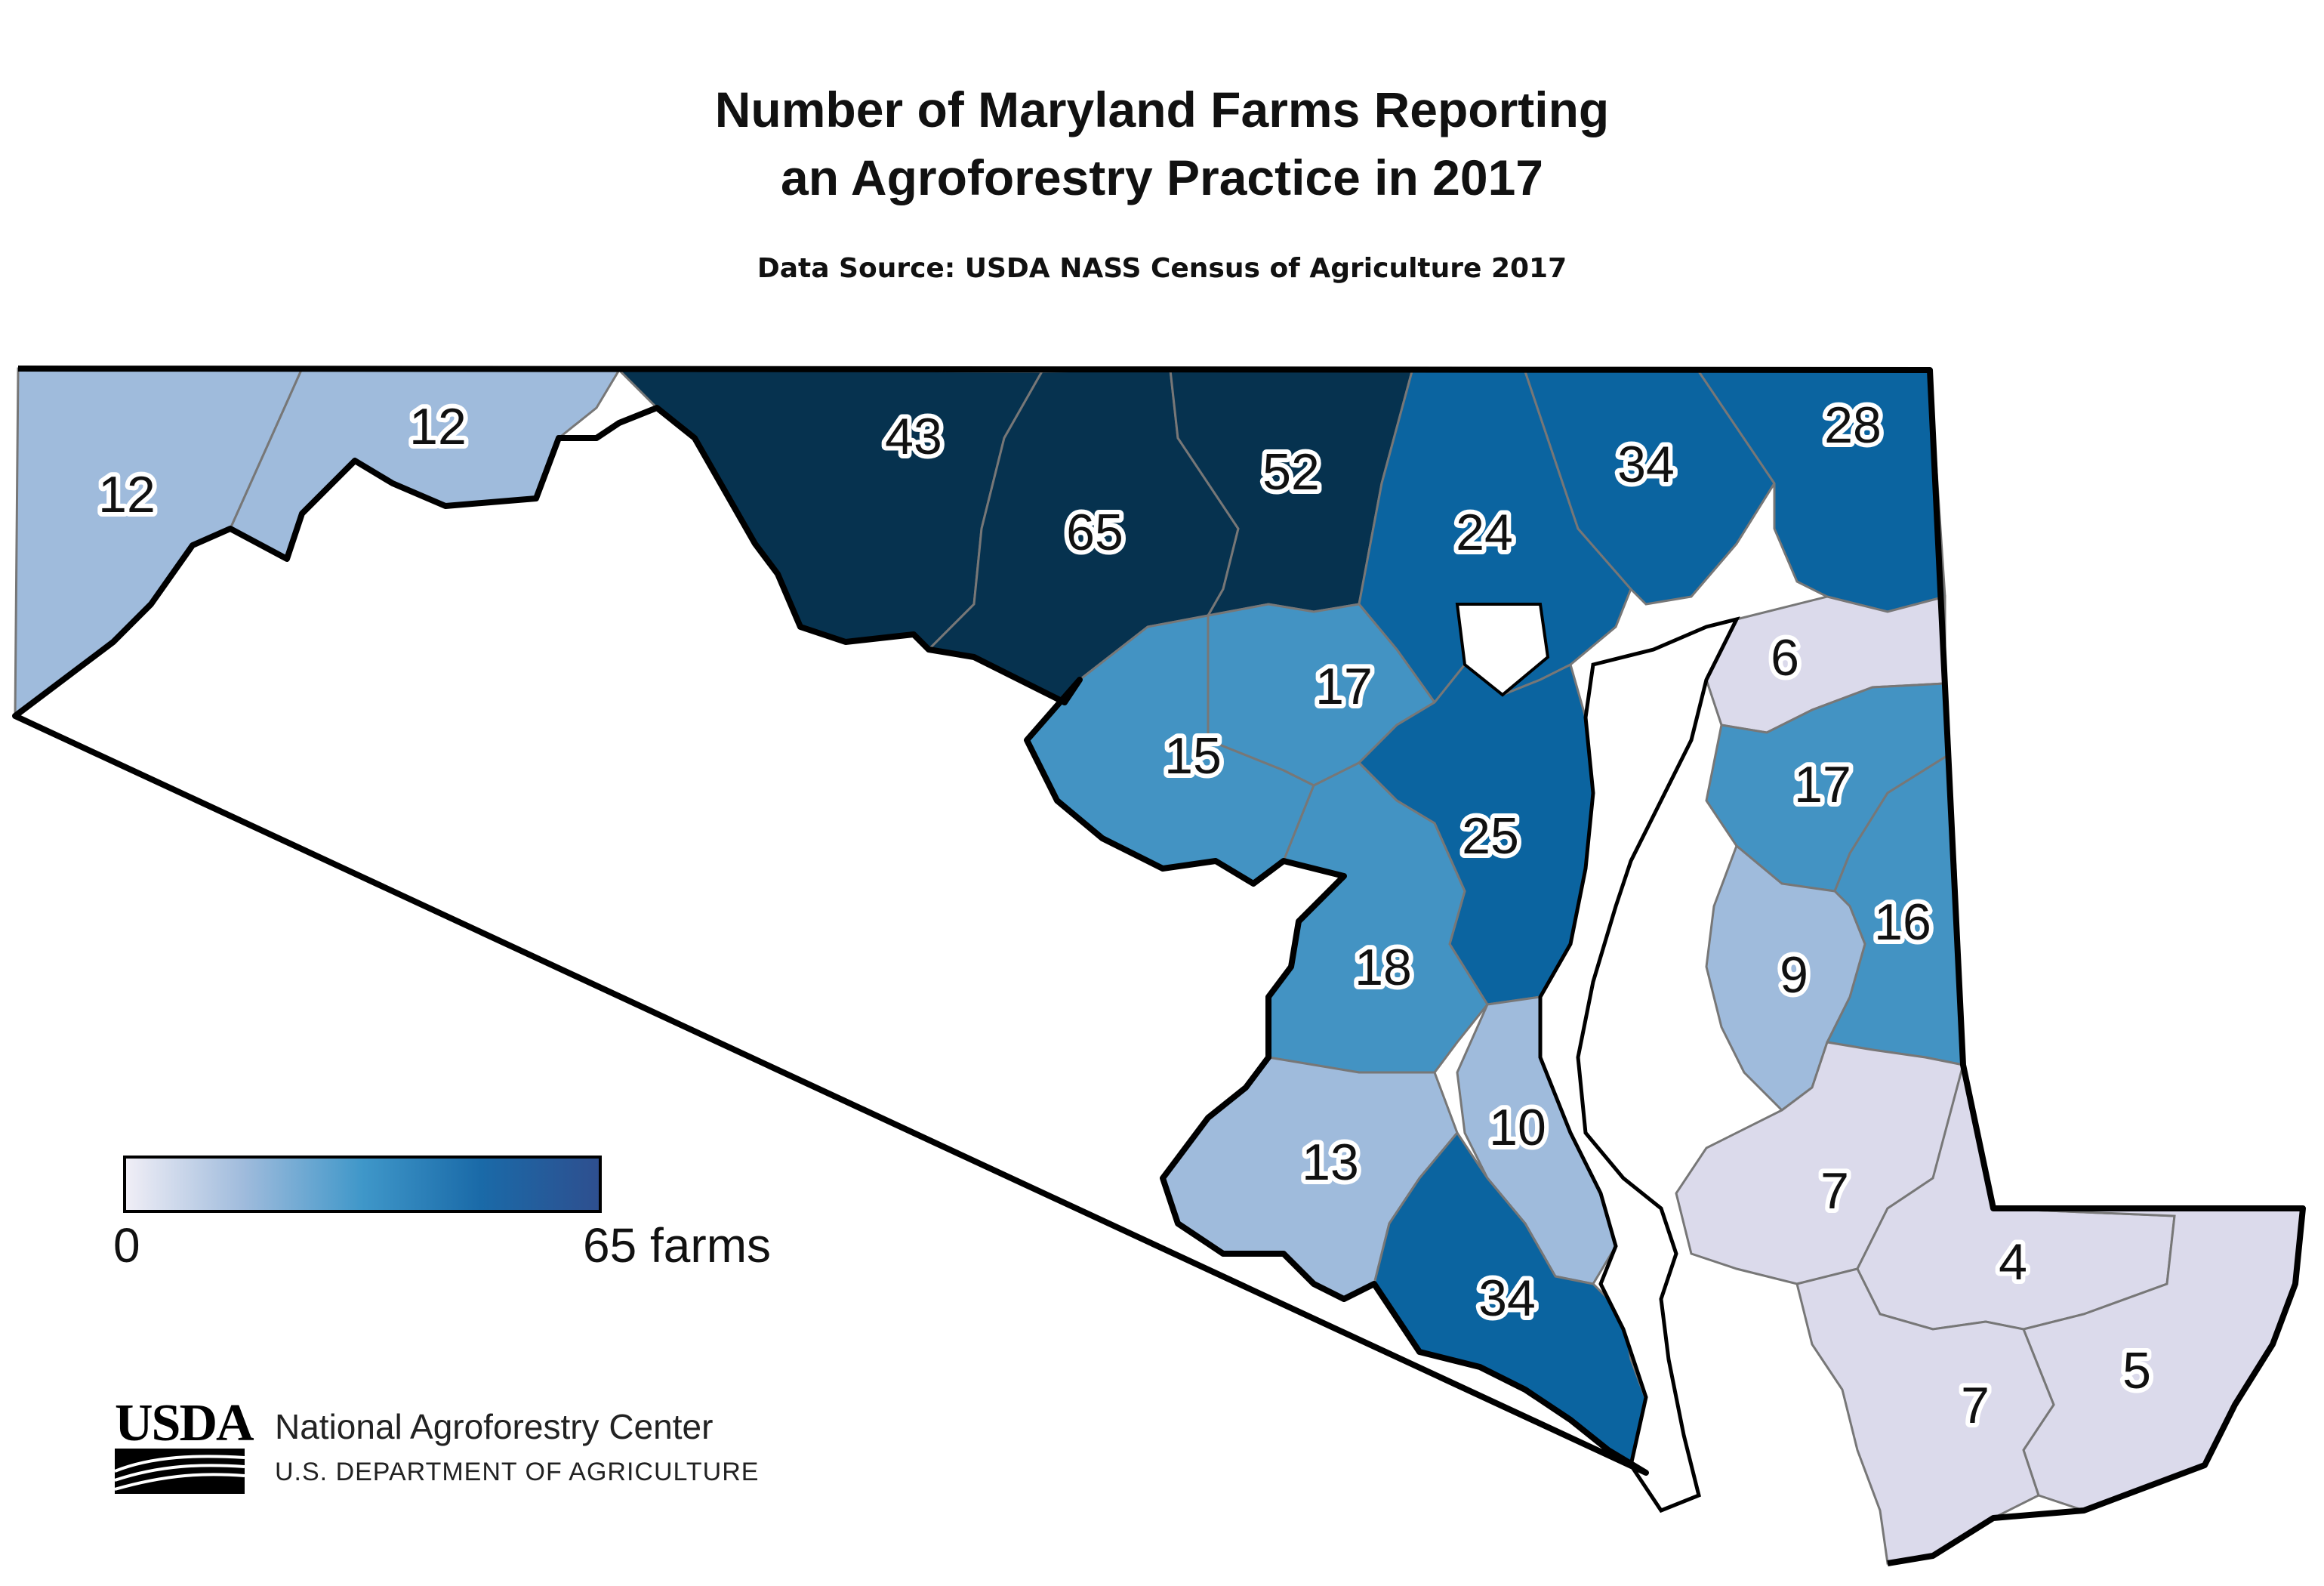 The image size is (2324, 1586). I want to click on label-prince-georges: 18, so click(1383, 967).